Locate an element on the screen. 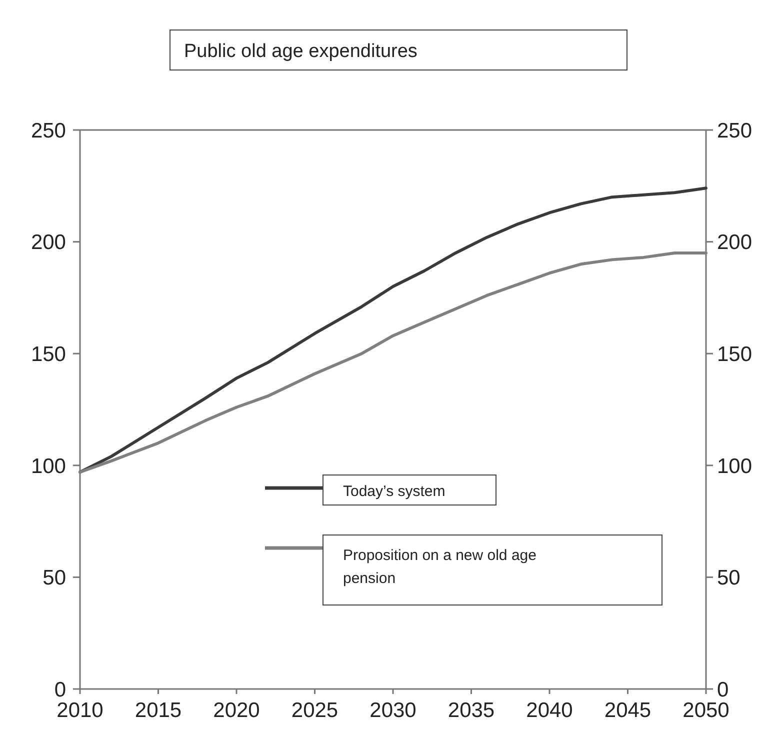 The width and height of the screenshot is (776, 736). x-tick-label: 2045 is located at coordinates (628, 710).